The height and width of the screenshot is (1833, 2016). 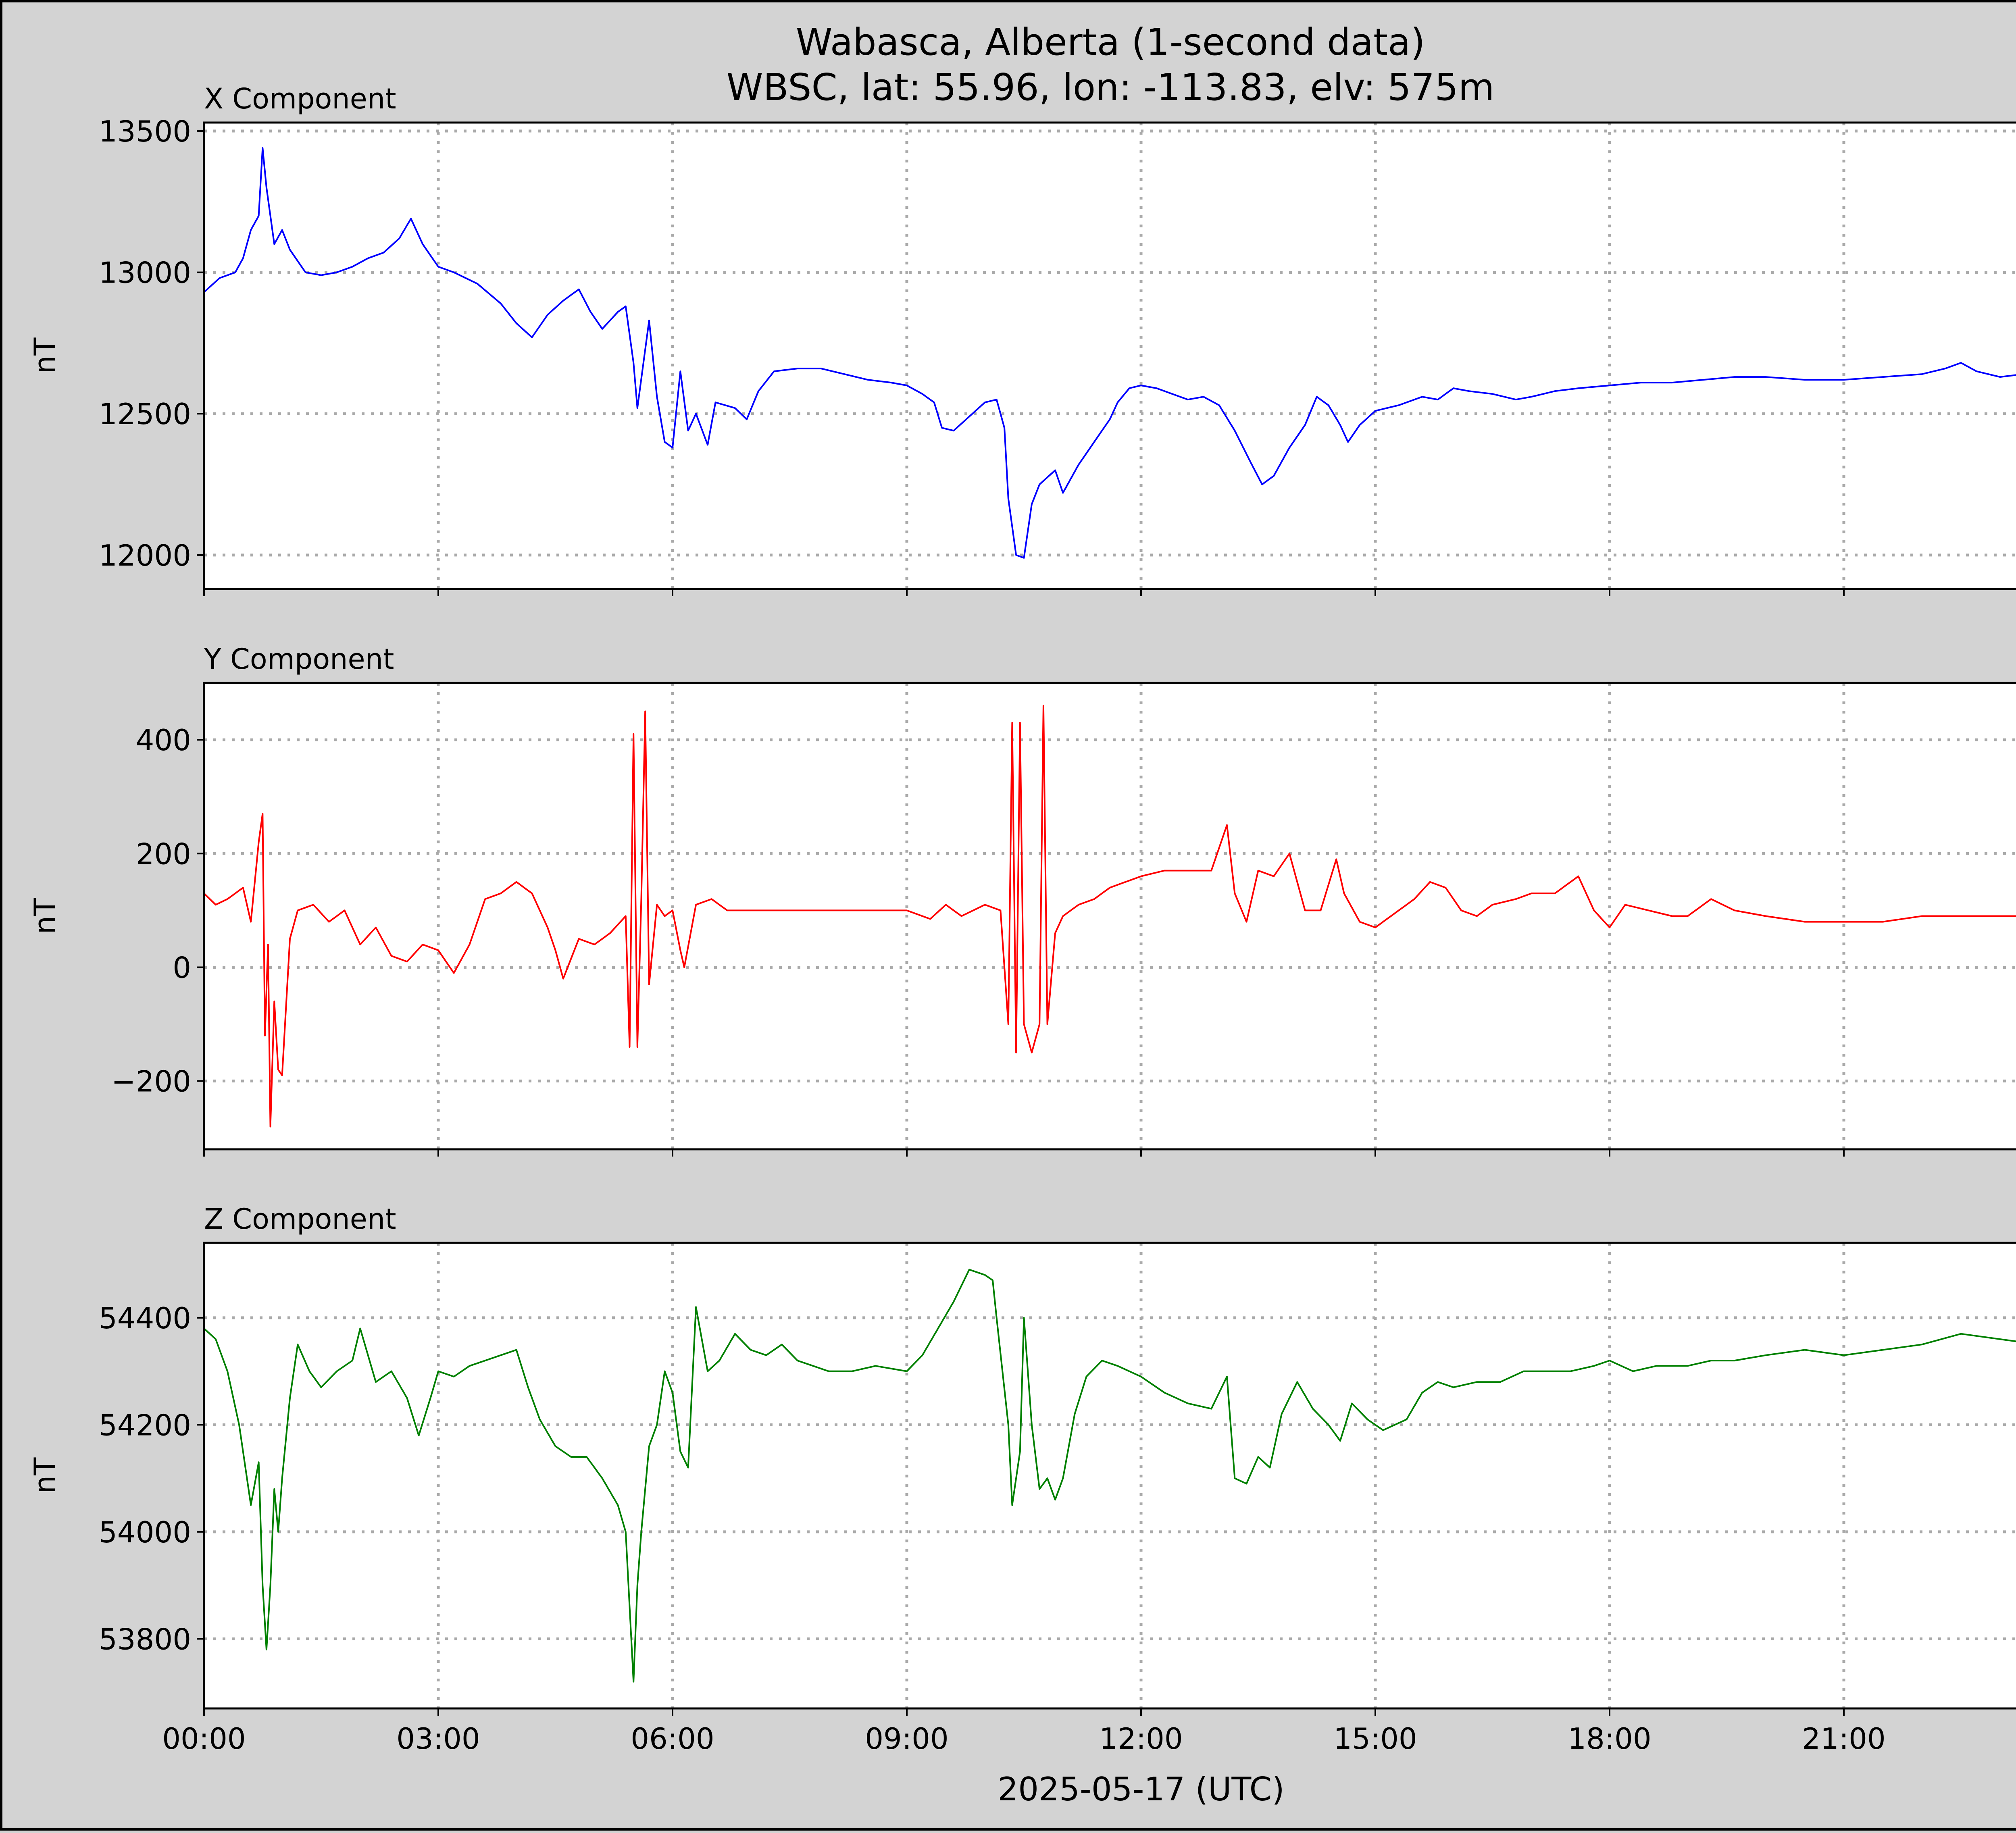 What do you see at coordinates (151, 1082) in the screenshot?
I see `y-y-tick-label: −200` at bounding box center [151, 1082].